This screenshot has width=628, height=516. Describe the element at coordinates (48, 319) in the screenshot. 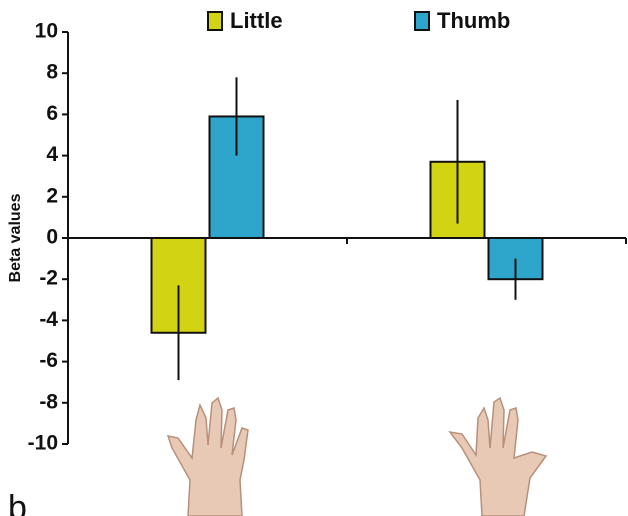

I see `y-tick-label: -4` at that location.